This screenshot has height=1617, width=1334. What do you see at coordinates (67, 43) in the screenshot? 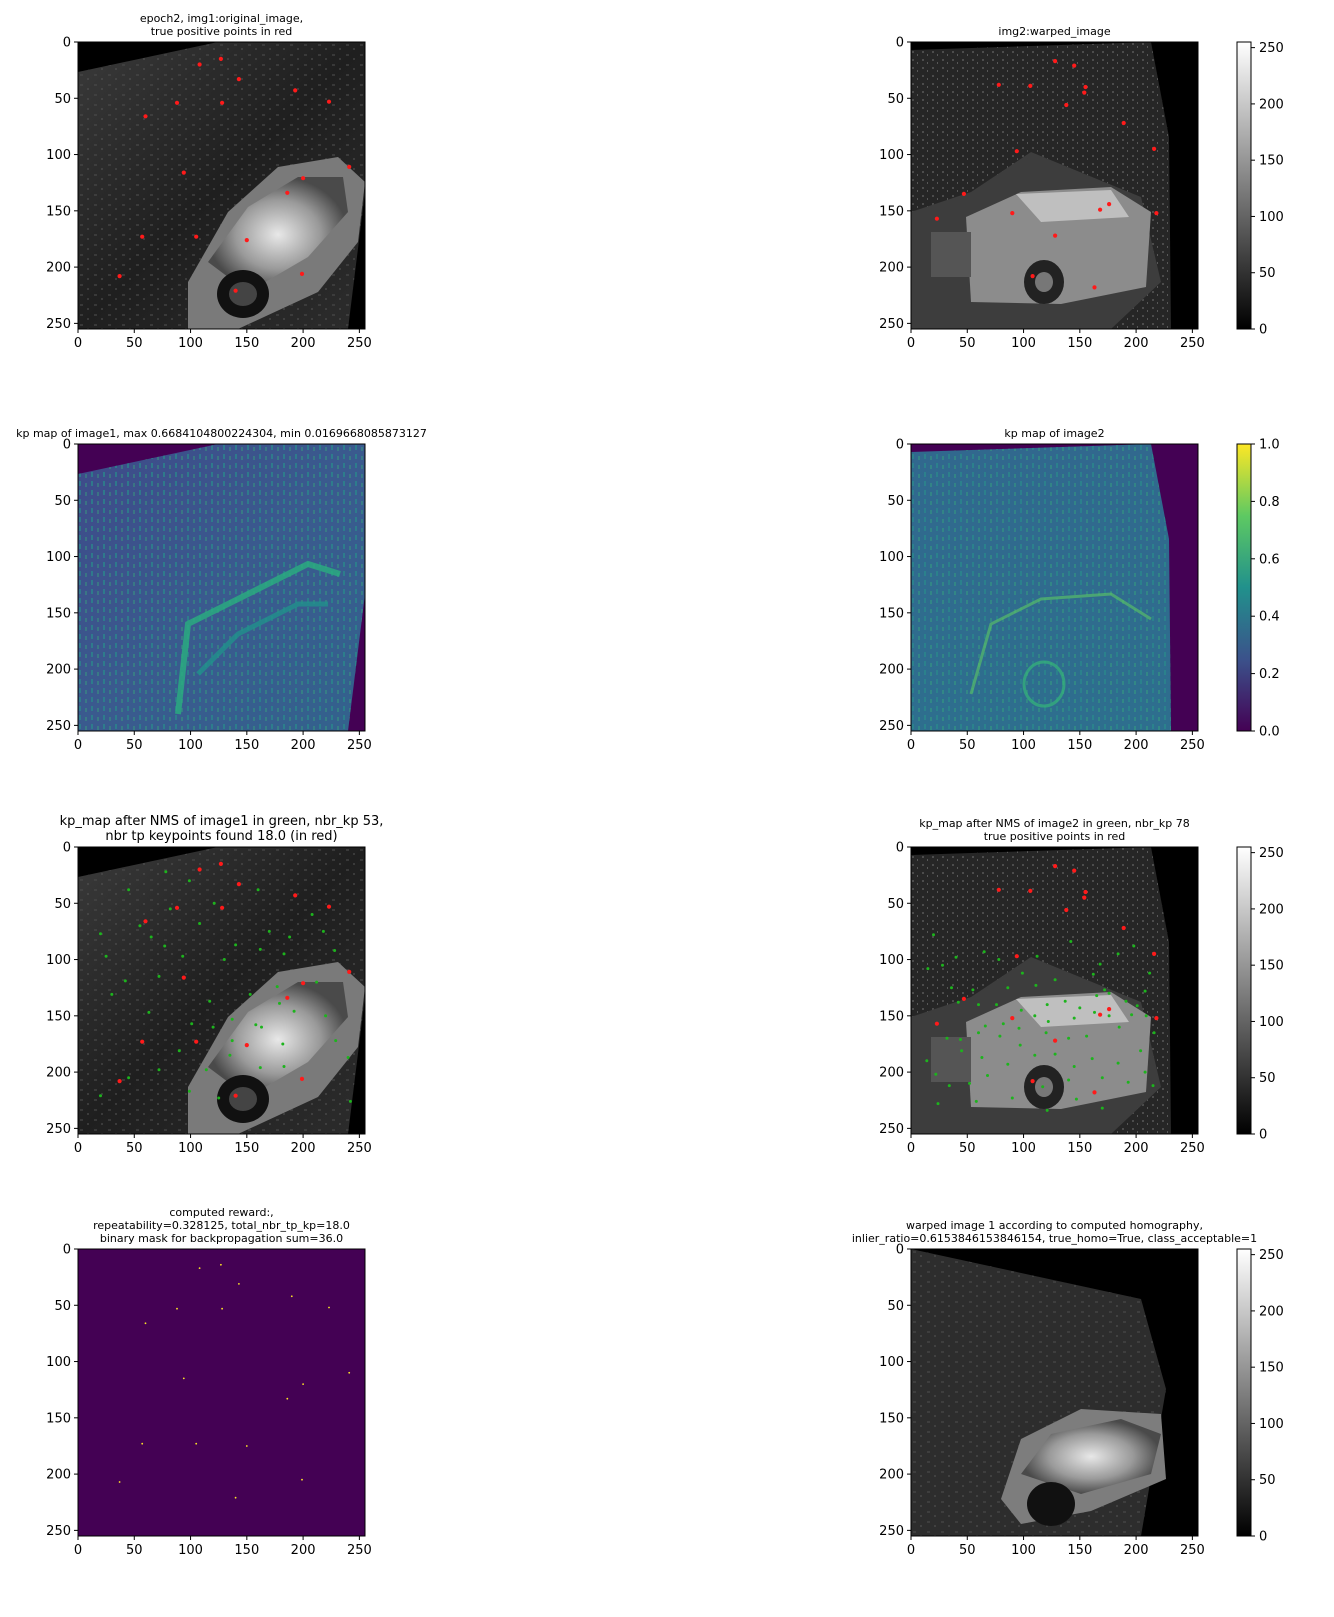
I see `y-tick-label: 0` at bounding box center [67, 43].